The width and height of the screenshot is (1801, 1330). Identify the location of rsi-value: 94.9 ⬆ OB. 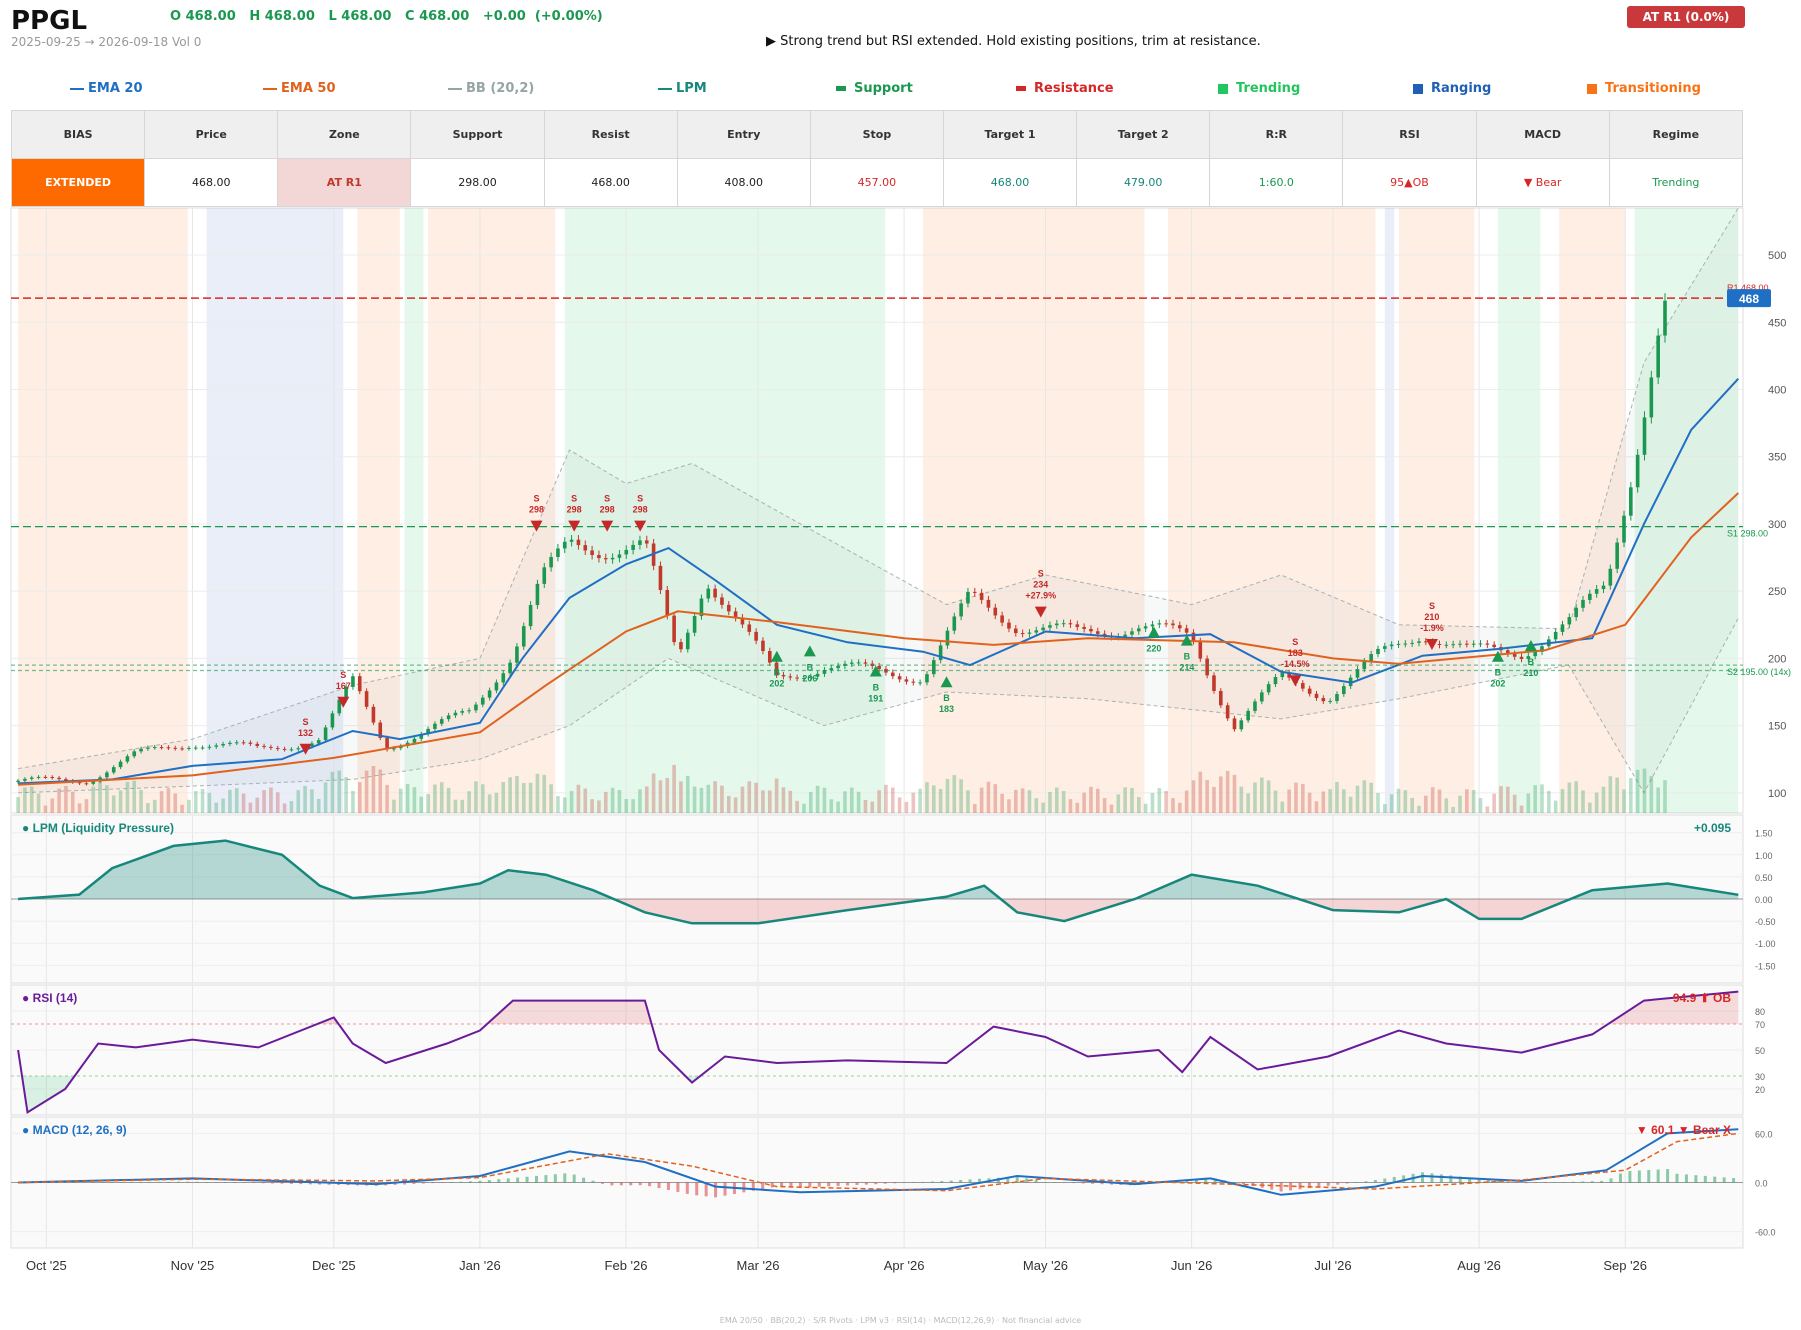
(1702, 998).